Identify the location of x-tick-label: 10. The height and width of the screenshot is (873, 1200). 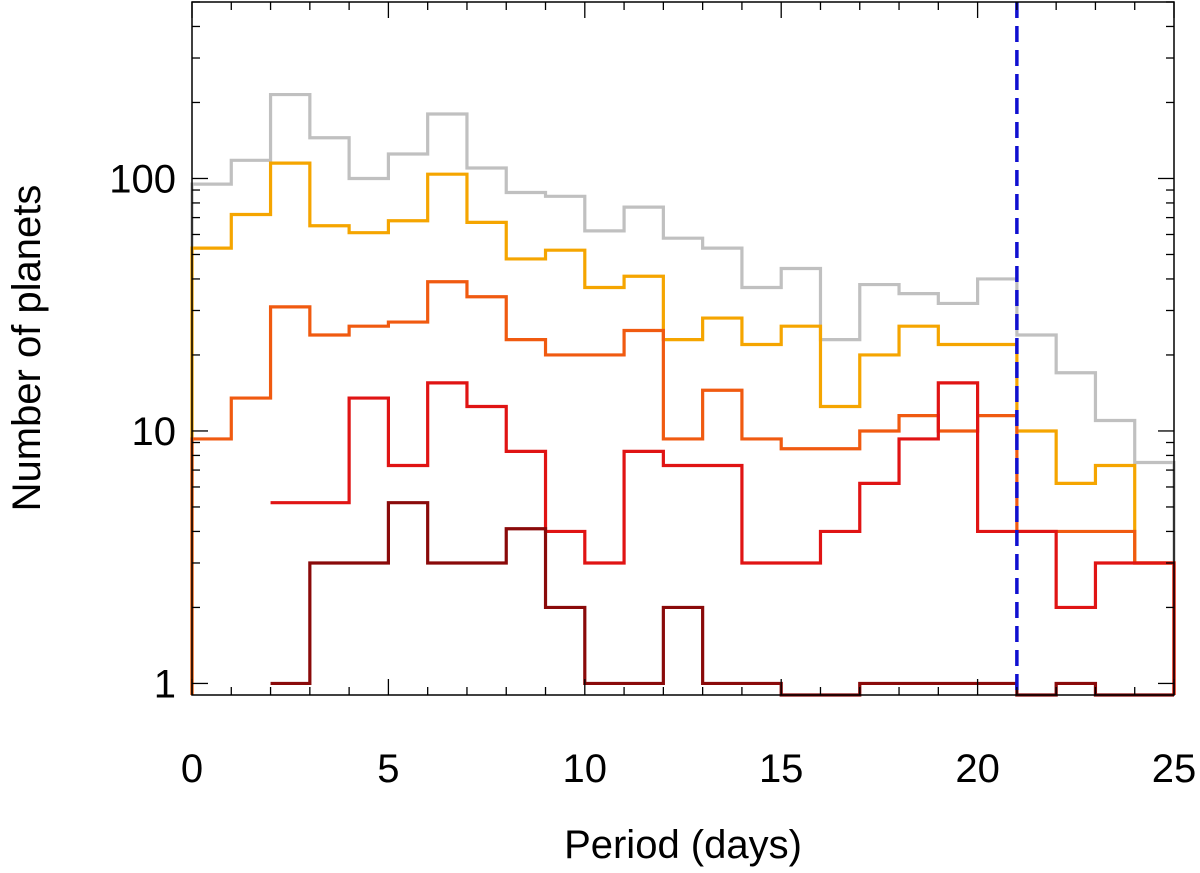
(585, 769).